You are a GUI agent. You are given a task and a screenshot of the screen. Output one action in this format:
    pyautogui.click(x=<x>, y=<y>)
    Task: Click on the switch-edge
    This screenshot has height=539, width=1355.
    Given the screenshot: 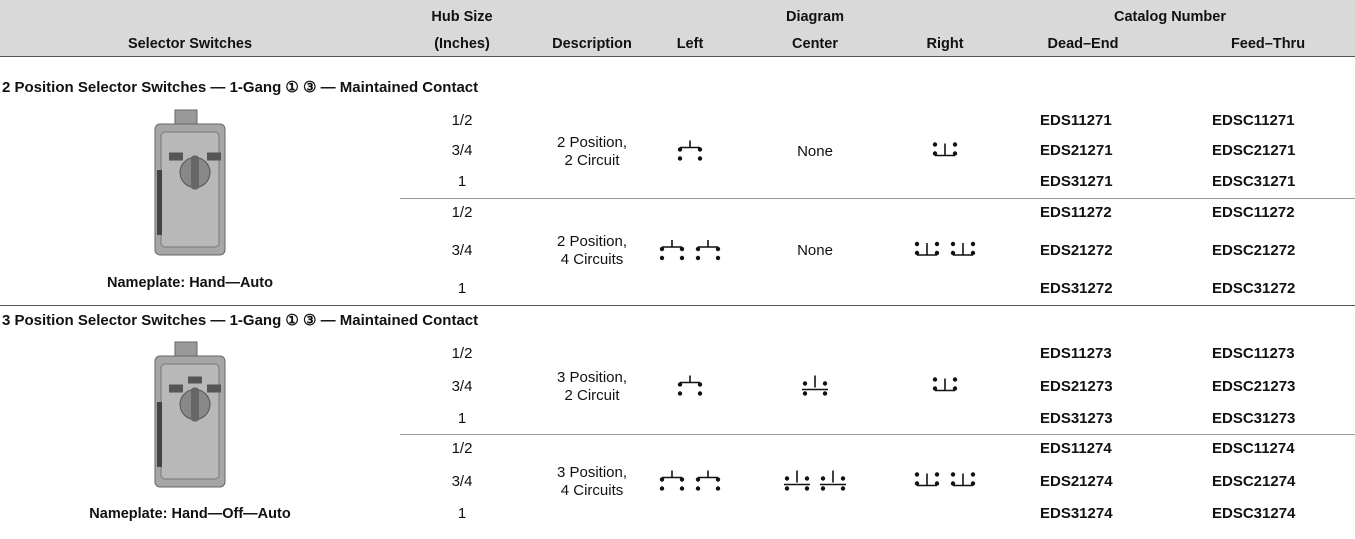 What is the action you would take?
    pyautogui.click(x=159, y=434)
    